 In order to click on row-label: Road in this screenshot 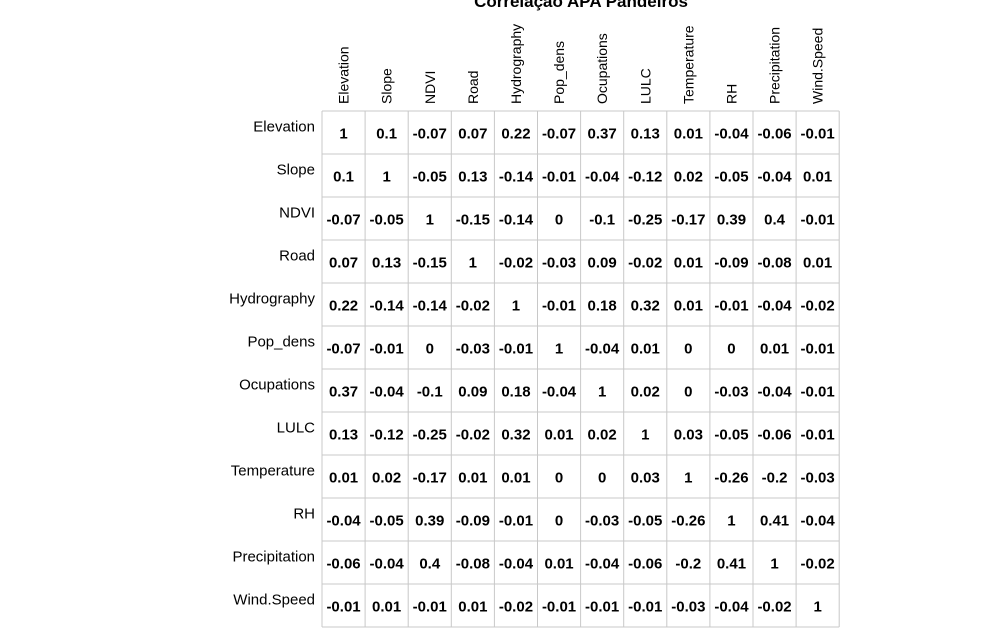, I will do `click(297, 256)`.